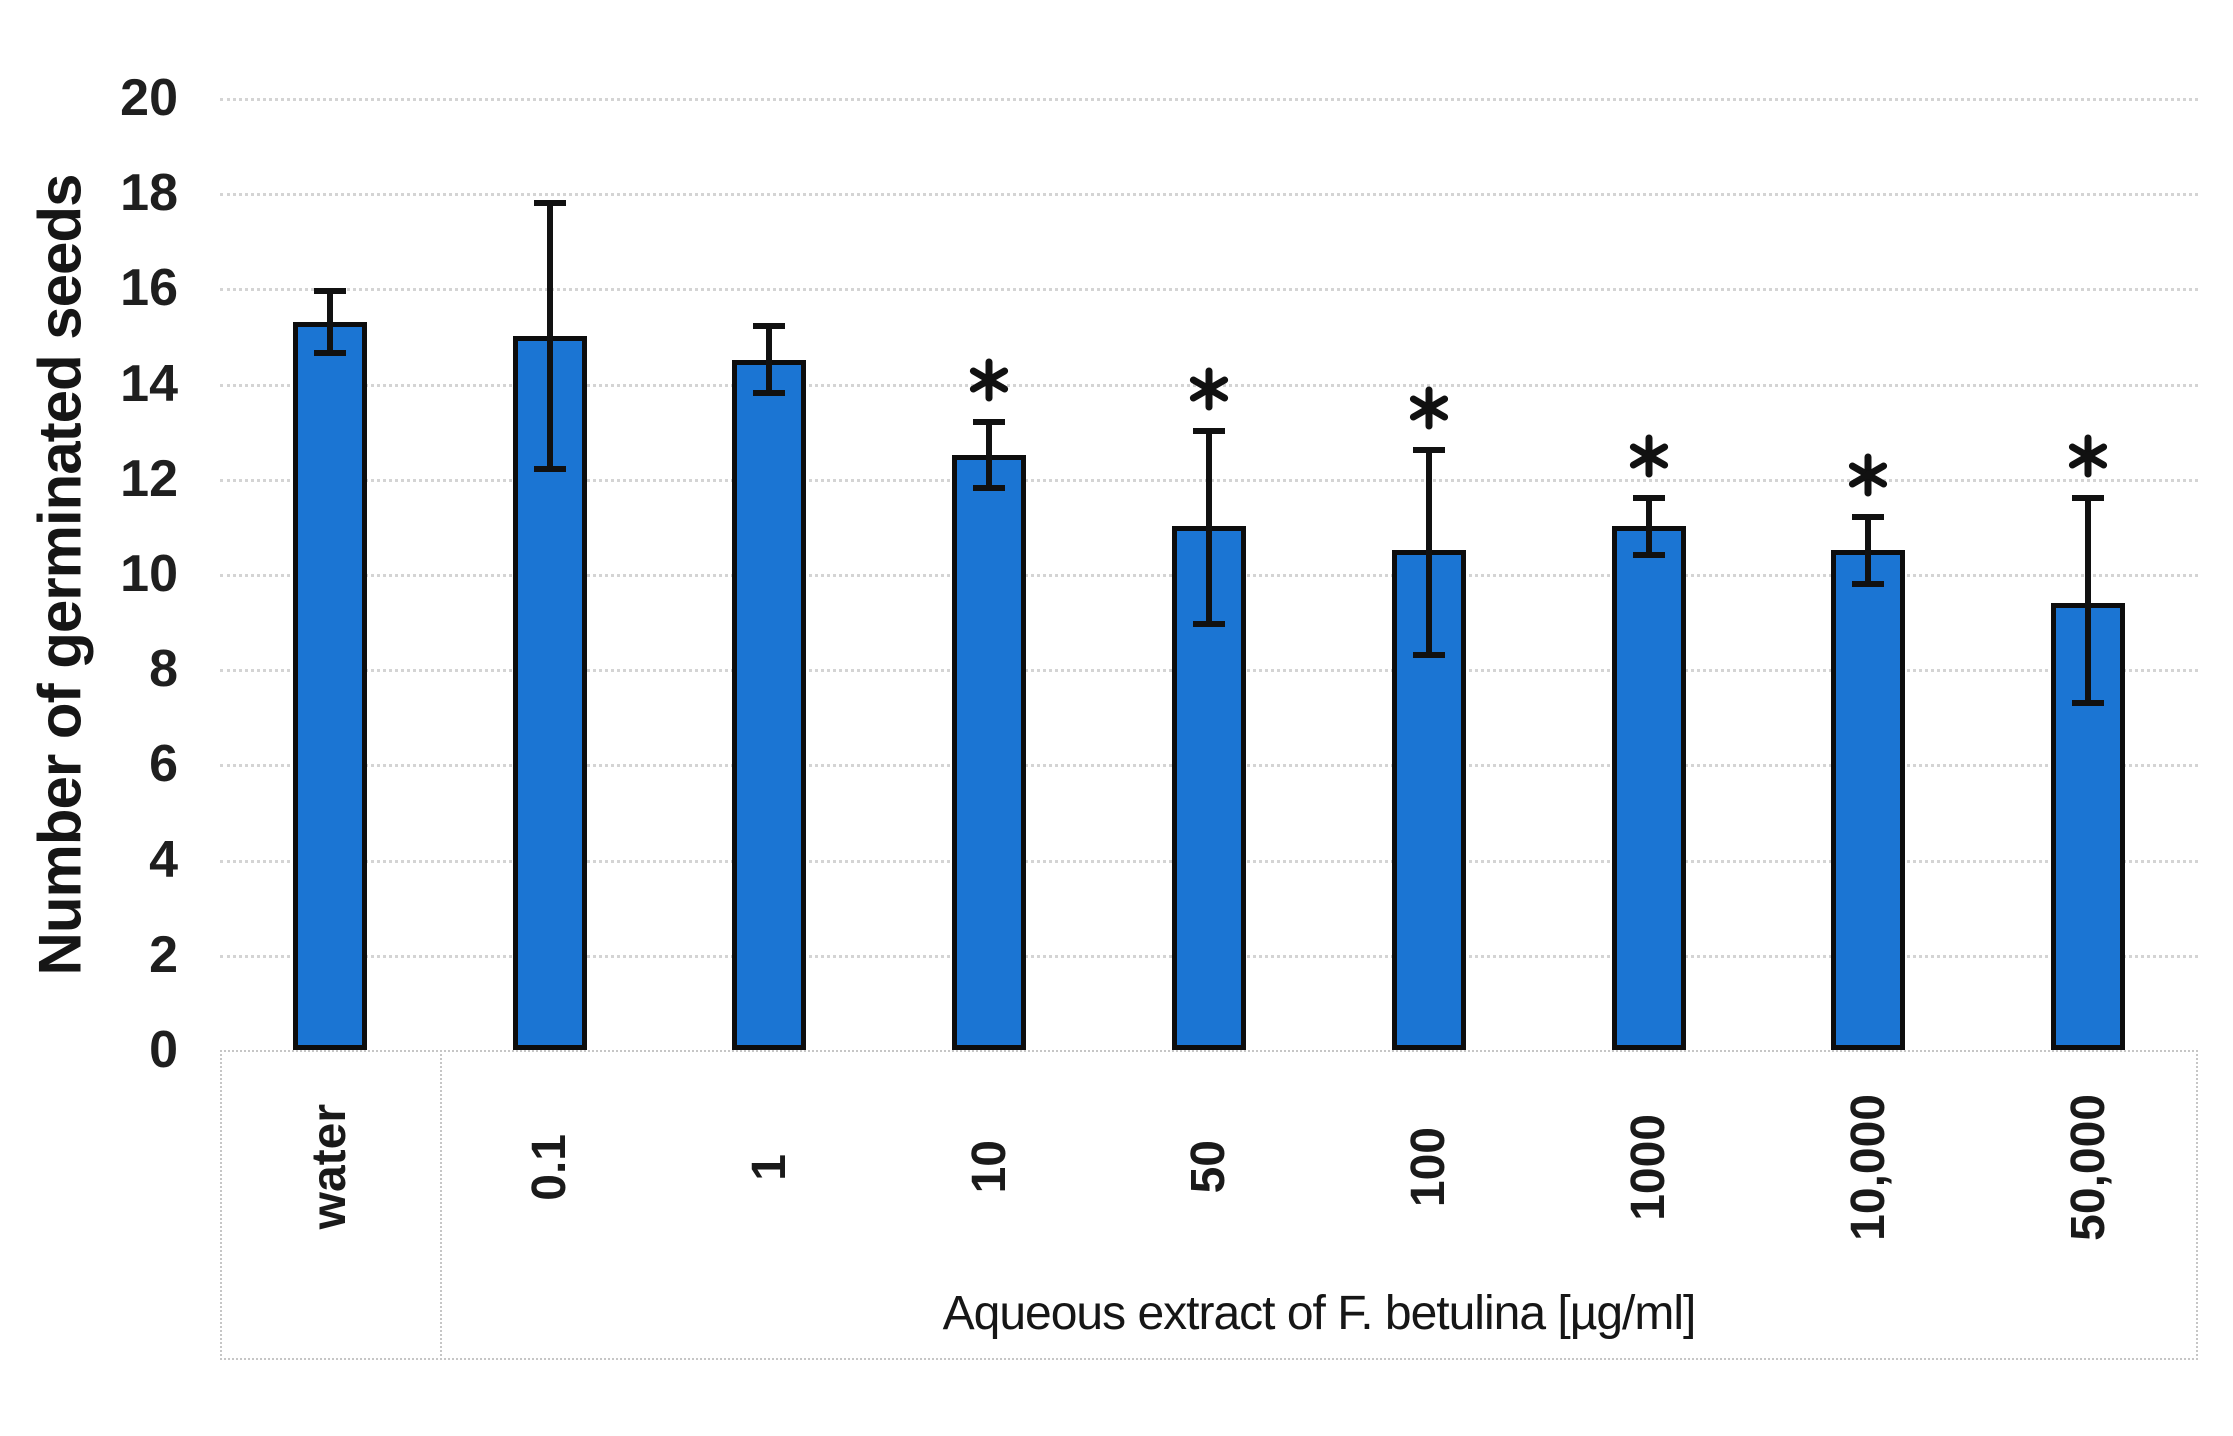 This screenshot has width=2233, height=1436. I want to click on category-label-wrap: 0.1, so click(550, 1167).